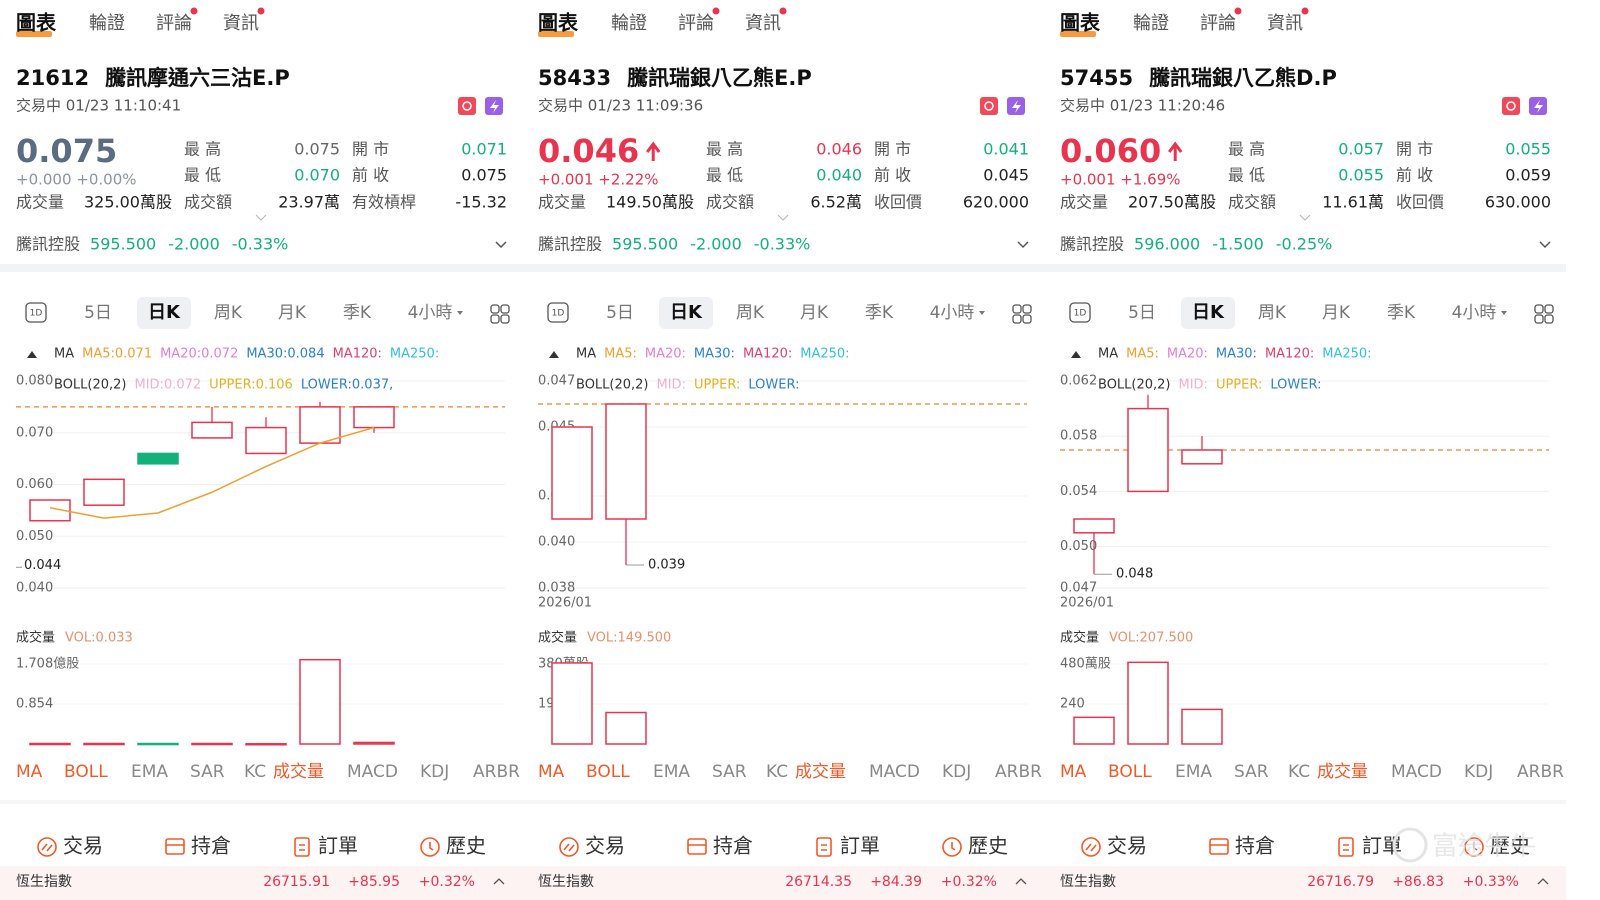 The height and width of the screenshot is (900, 1600). Describe the element at coordinates (212, 472) in the screenshot. I see `ma-line` at that location.